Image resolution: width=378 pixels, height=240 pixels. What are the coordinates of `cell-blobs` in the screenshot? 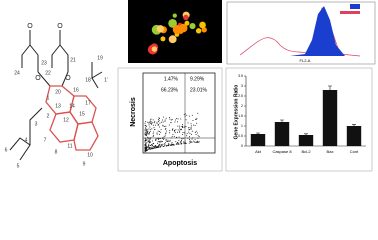 It's located at (177, 33).